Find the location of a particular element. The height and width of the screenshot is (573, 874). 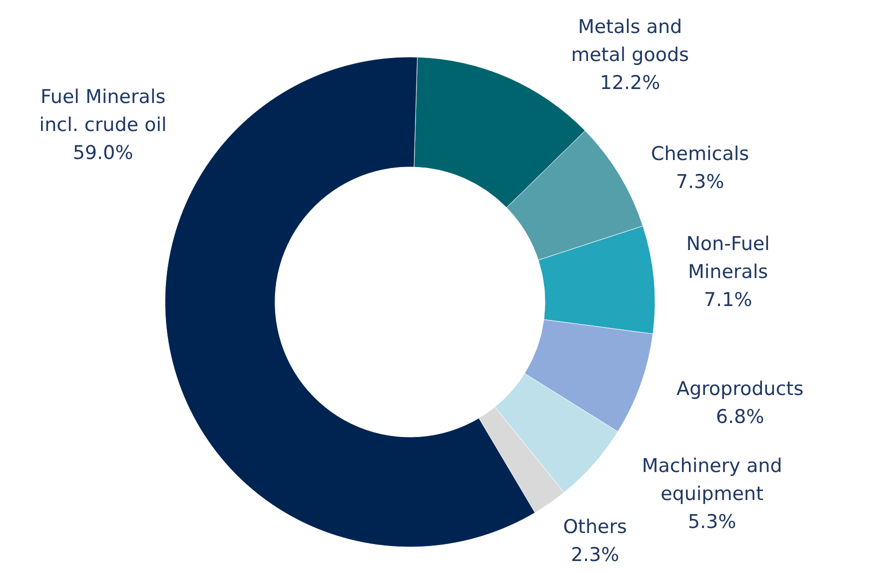

slice-label: Chemicals is located at coordinates (700, 154).